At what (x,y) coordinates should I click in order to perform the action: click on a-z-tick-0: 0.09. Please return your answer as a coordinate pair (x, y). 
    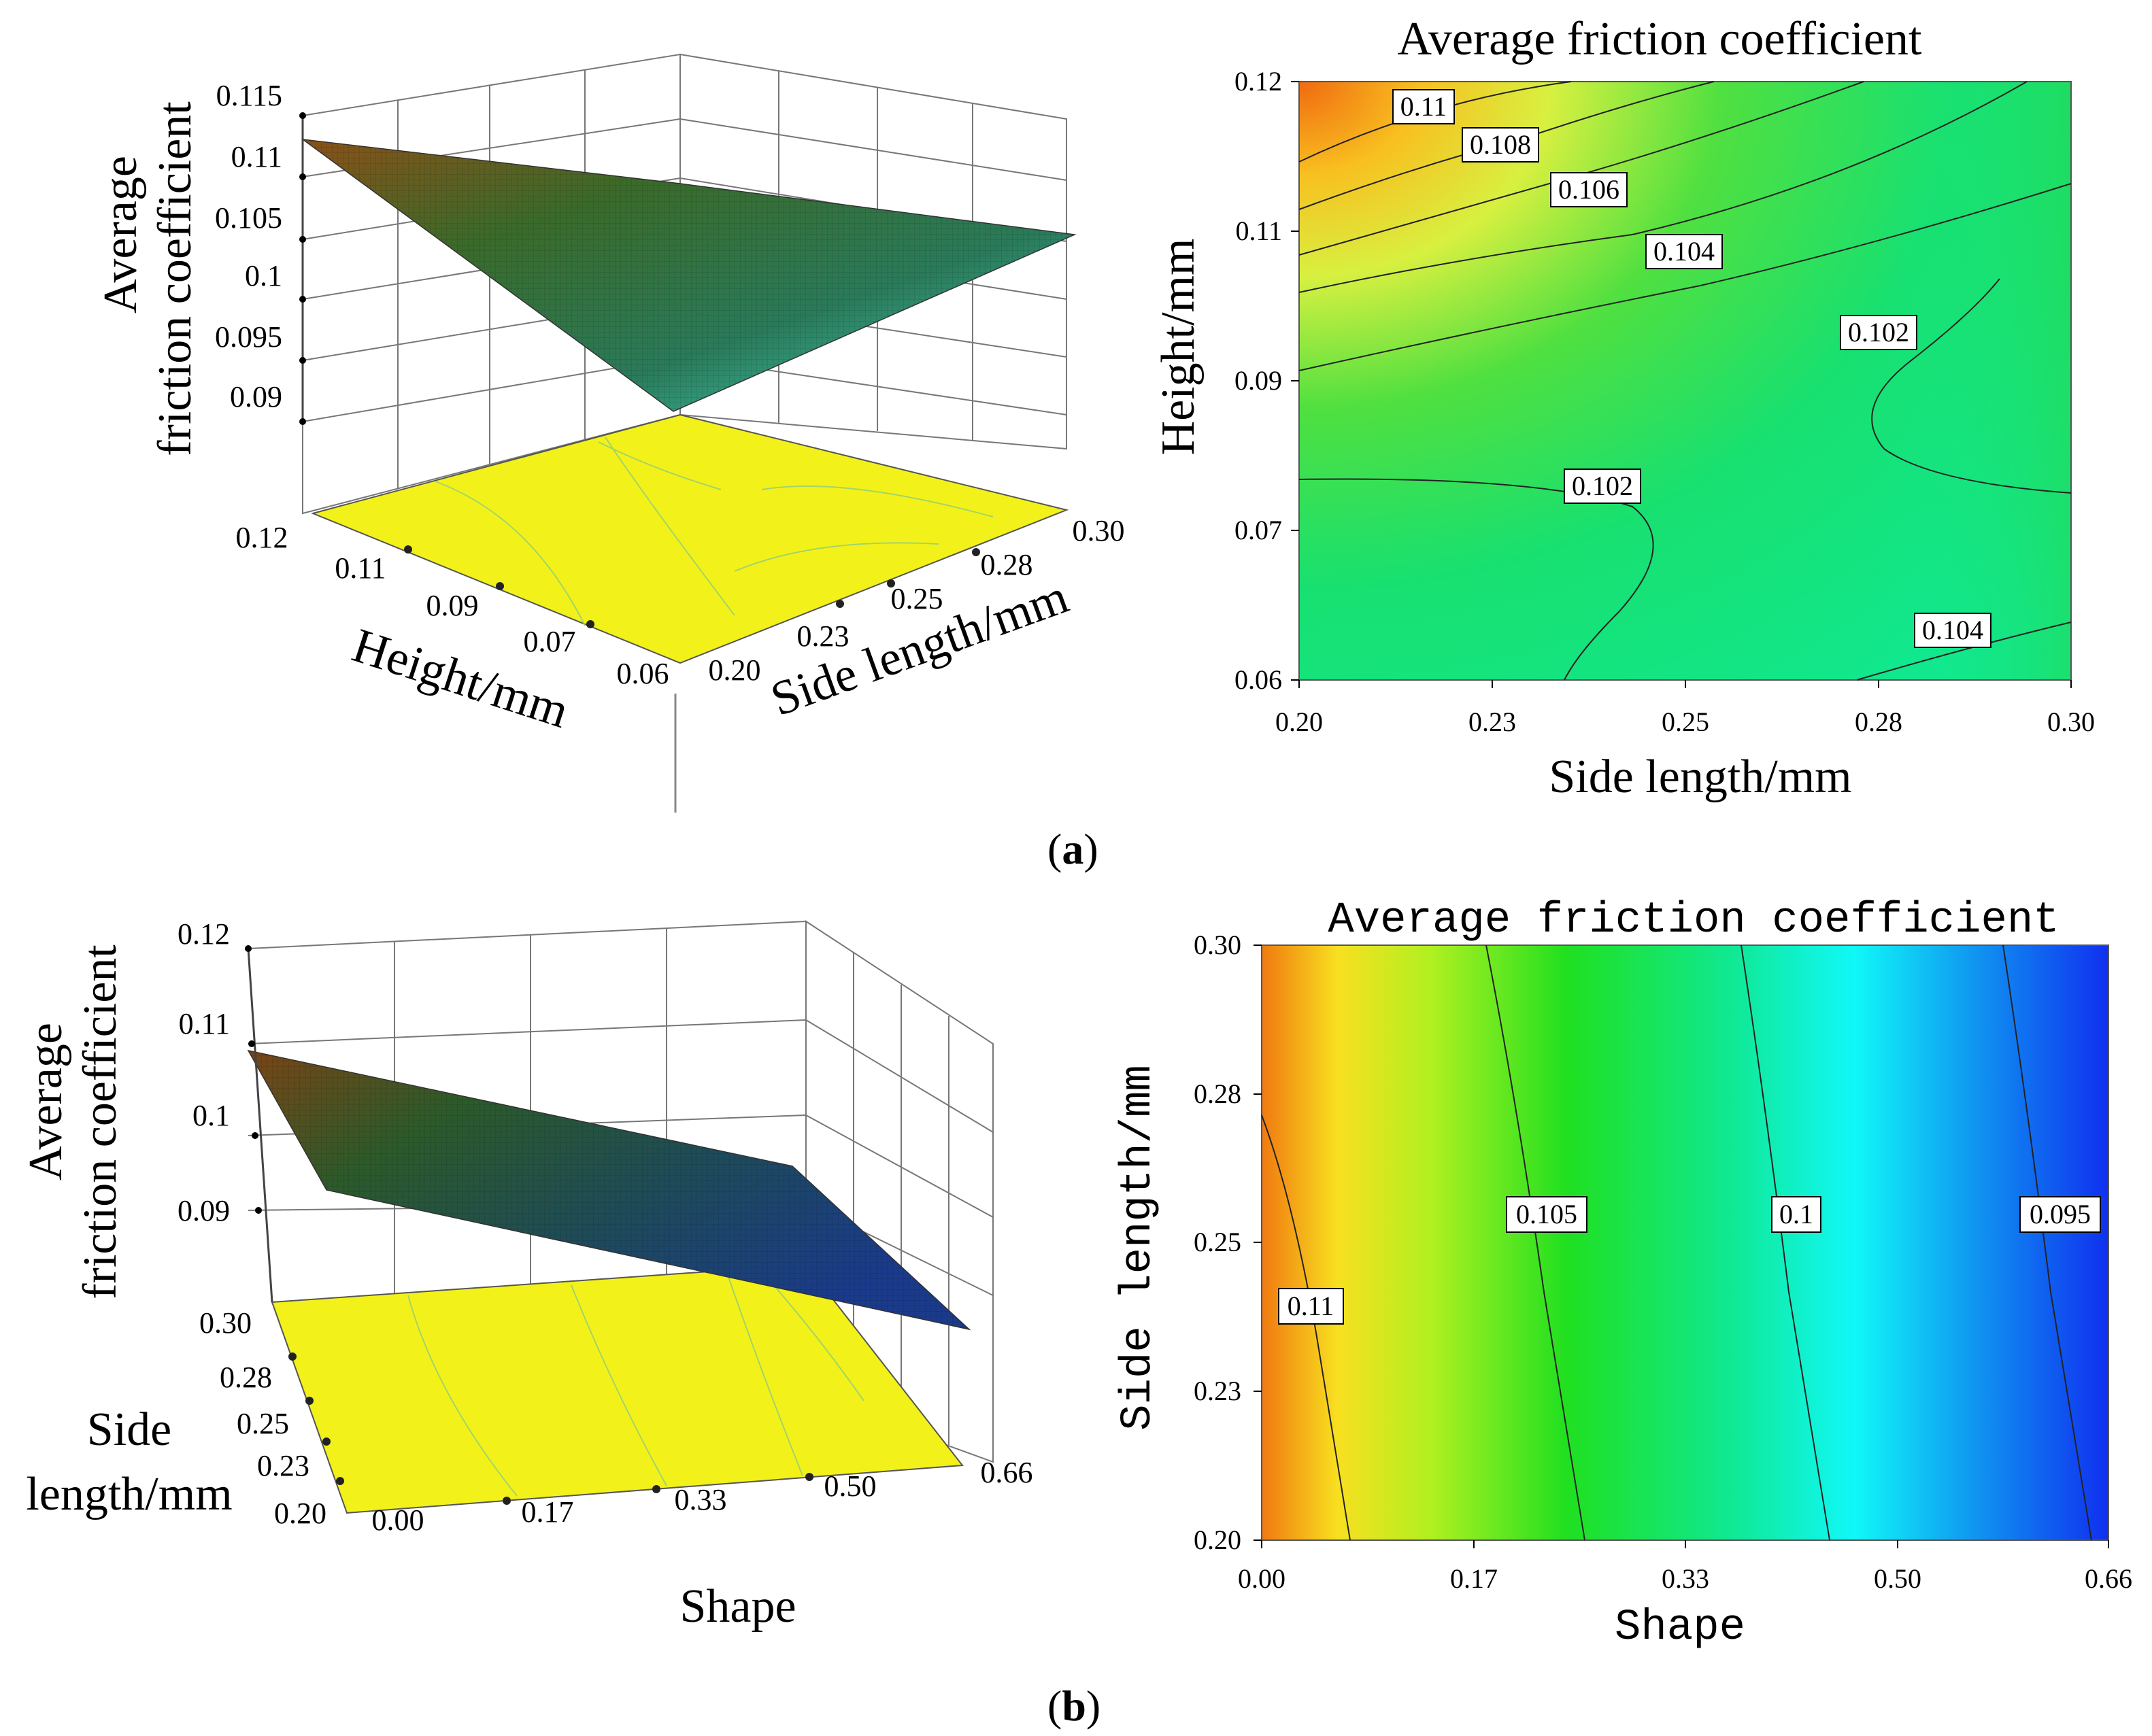
    Looking at the image, I should click on (256, 396).